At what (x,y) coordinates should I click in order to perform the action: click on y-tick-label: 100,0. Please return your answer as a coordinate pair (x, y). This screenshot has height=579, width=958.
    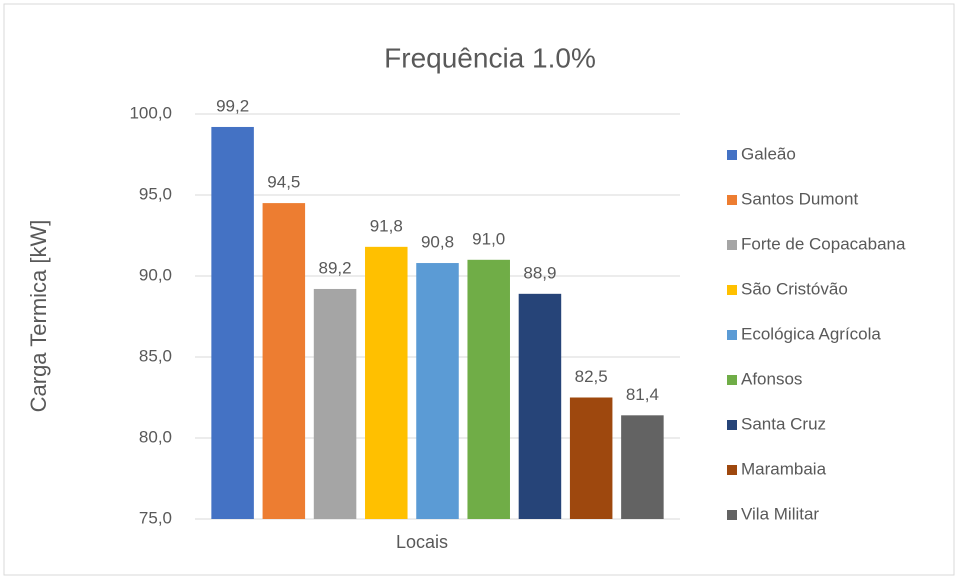
    Looking at the image, I should click on (150, 112).